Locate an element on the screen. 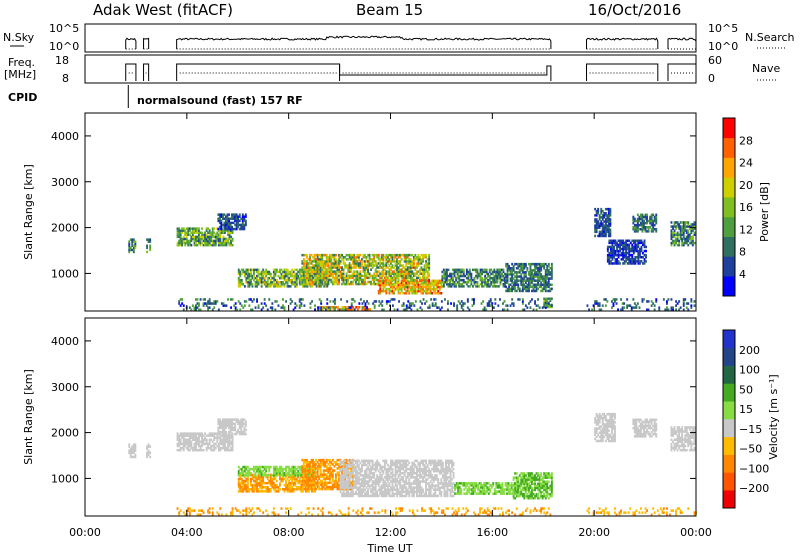 The image size is (800, 554). nsky-trace is located at coordinates (411, 42).